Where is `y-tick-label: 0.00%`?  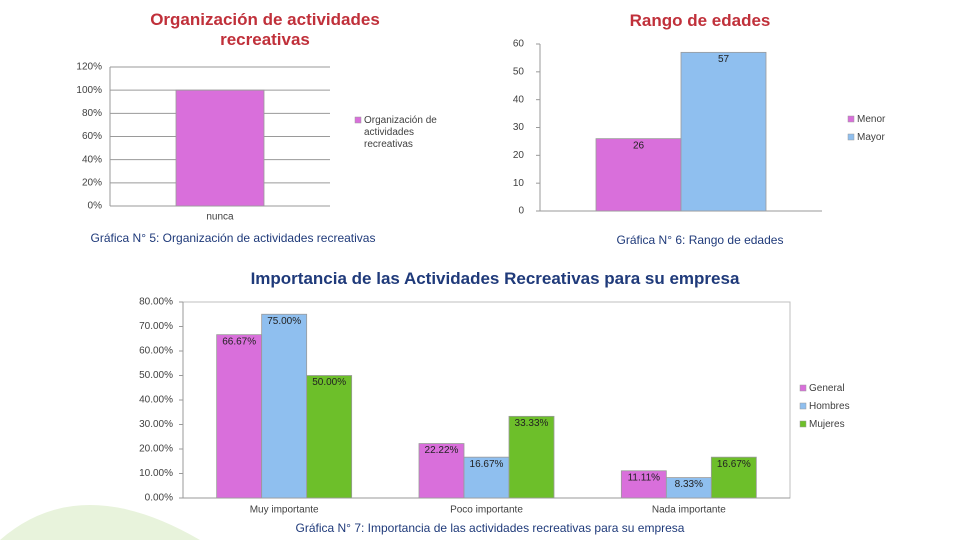
y-tick-label: 0.00% is located at coordinates (159, 498).